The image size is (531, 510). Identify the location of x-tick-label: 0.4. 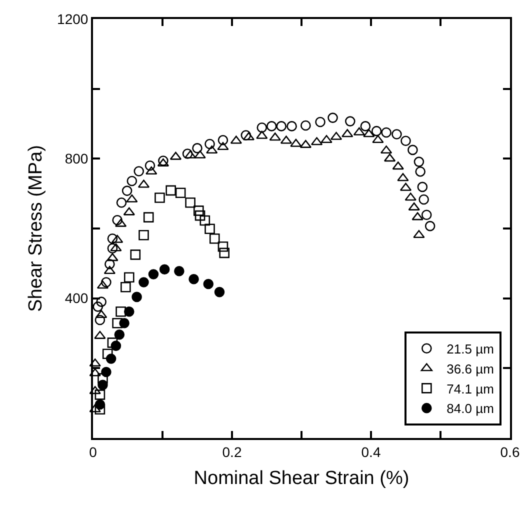
(371, 452).